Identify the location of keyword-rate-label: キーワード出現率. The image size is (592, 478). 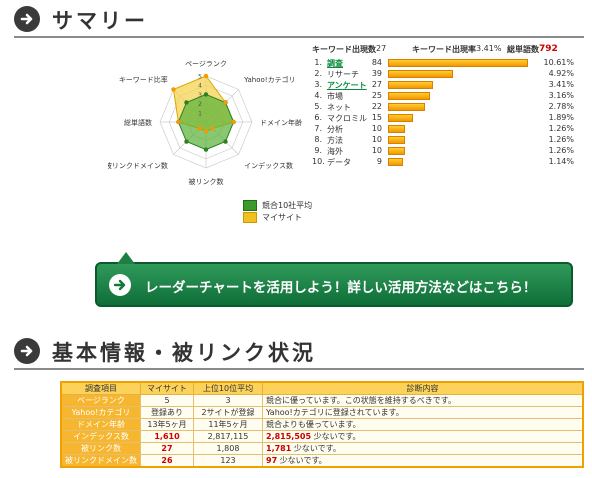
(444, 49).